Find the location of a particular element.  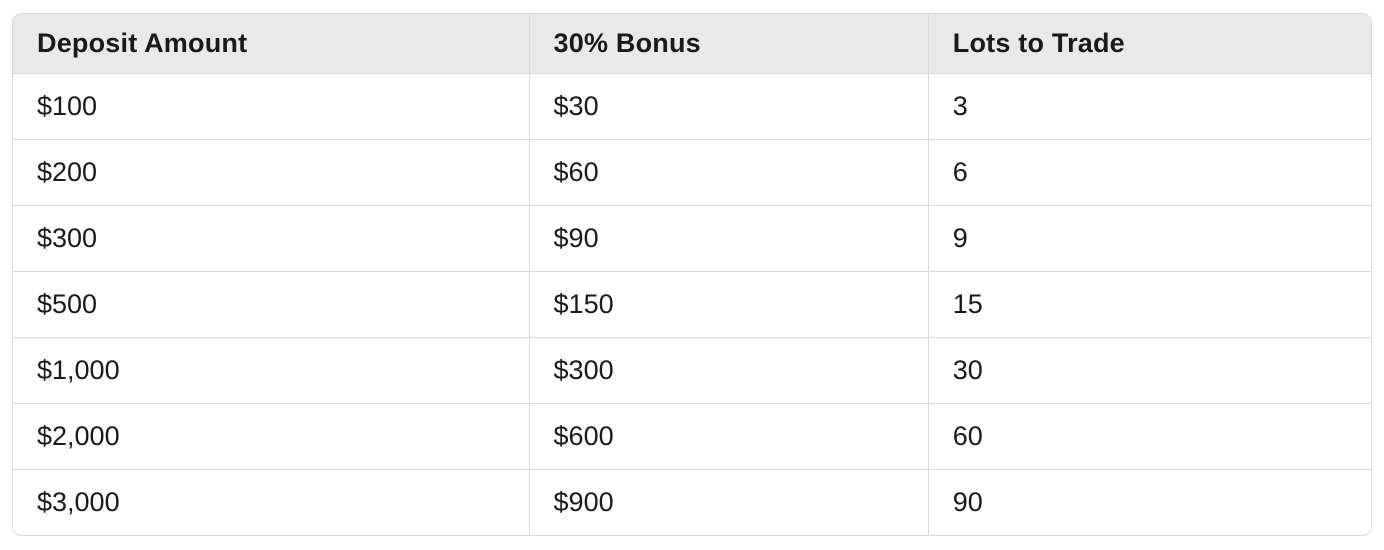

table-cell: $3,000 is located at coordinates (271, 502).